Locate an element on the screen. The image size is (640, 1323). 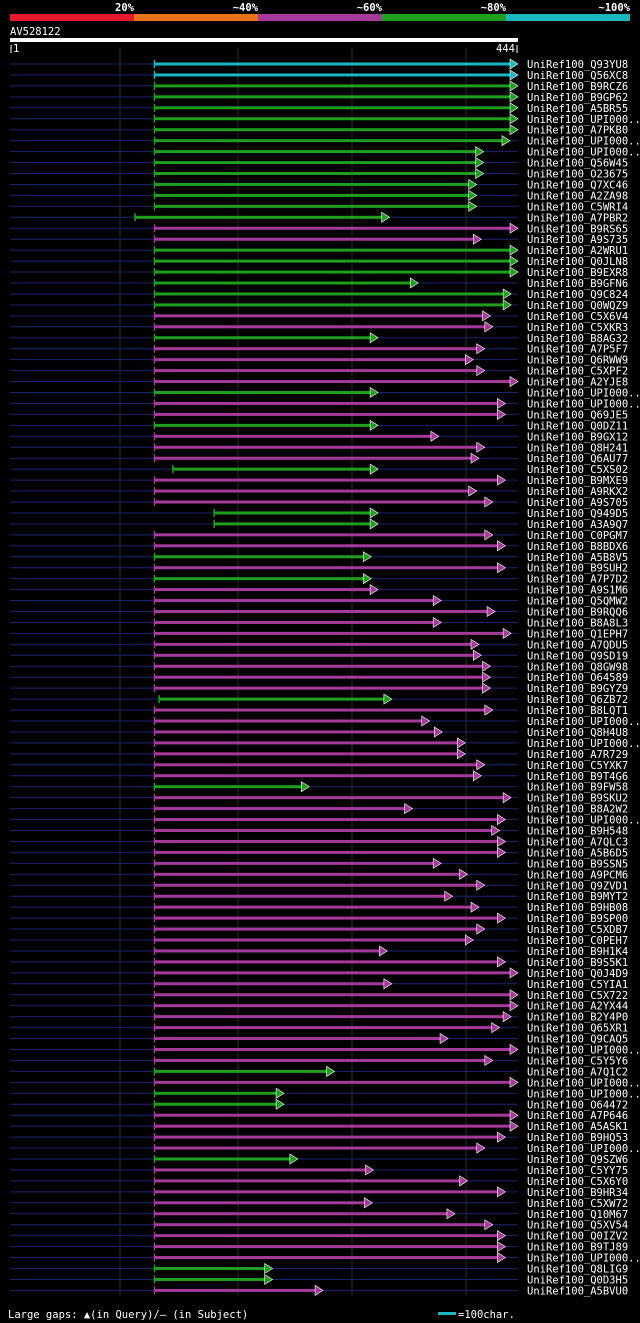
hit-row: UniRef100_Q93YU8 is located at coordinates (319, 64).